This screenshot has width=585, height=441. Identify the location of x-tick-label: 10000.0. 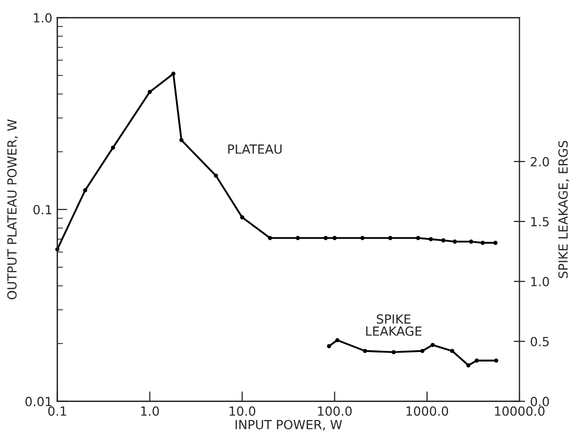
(519, 411).